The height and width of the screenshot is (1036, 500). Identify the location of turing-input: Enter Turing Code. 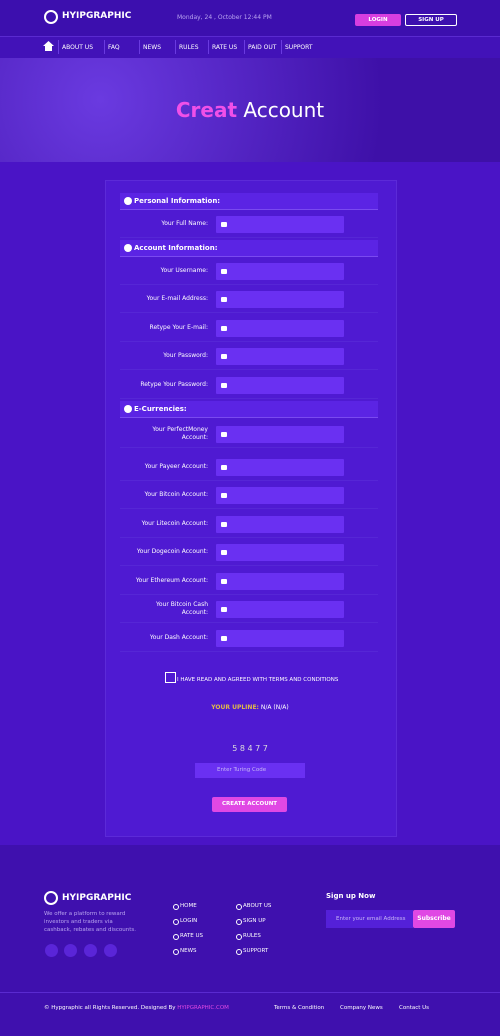
(250, 770).